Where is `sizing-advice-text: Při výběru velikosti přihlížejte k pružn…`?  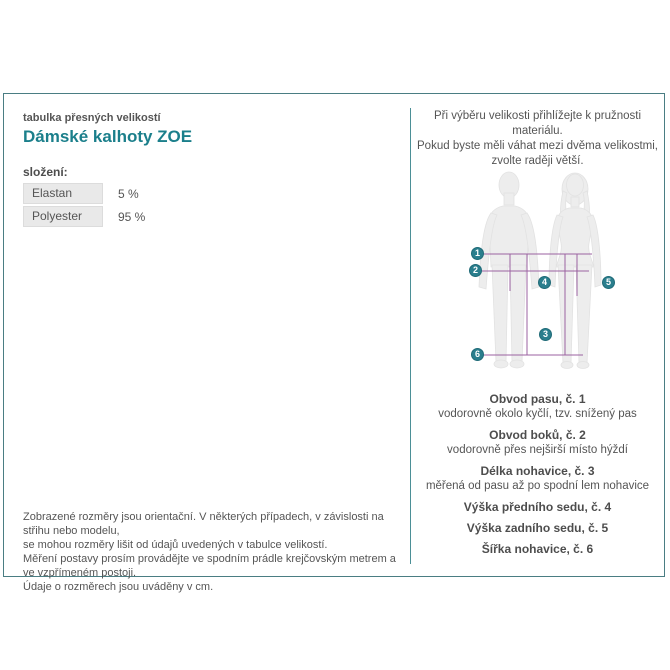
sizing-advice-text: Při výběru velikosti přihlížejte k pružn… is located at coordinates (537, 139).